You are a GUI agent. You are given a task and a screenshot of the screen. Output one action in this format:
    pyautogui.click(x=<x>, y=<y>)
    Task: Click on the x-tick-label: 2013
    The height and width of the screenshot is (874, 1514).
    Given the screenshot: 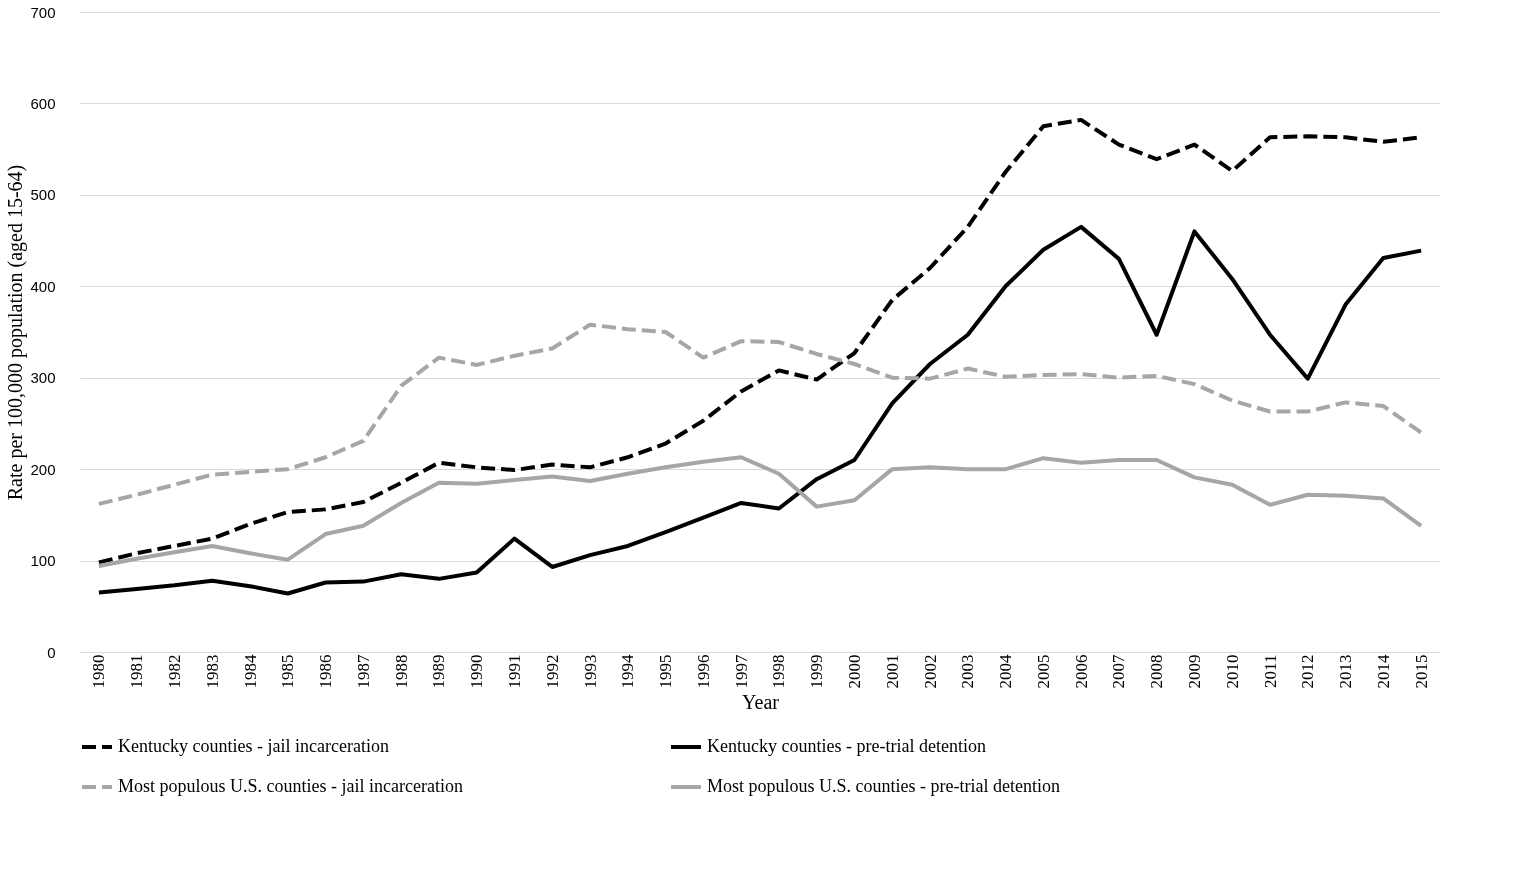 What is the action you would take?
    pyautogui.click(x=1346, y=671)
    